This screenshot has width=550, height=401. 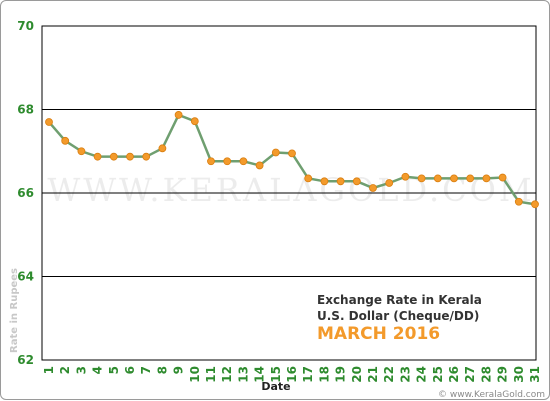 What do you see at coordinates (491, 395) in the screenshot?
I see `copyright-note: © www.KeralaGold.com` at bounding box center [491, 395].